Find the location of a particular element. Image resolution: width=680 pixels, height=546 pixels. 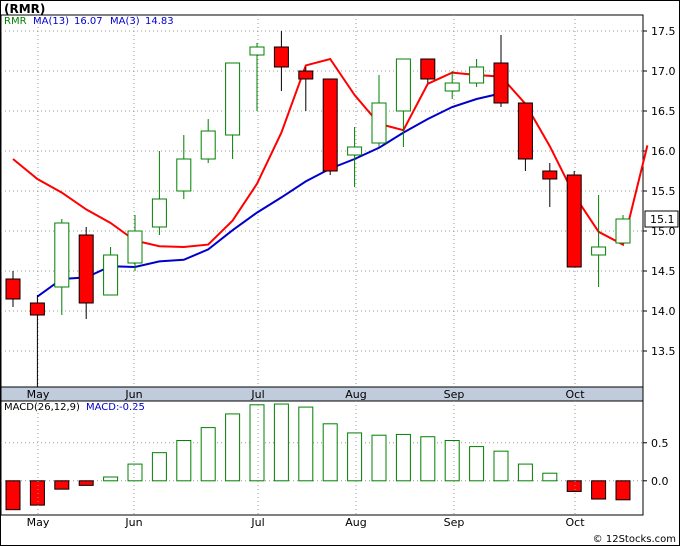

legend-ma13-label: MA(13) is located at coordinates (51, 21).